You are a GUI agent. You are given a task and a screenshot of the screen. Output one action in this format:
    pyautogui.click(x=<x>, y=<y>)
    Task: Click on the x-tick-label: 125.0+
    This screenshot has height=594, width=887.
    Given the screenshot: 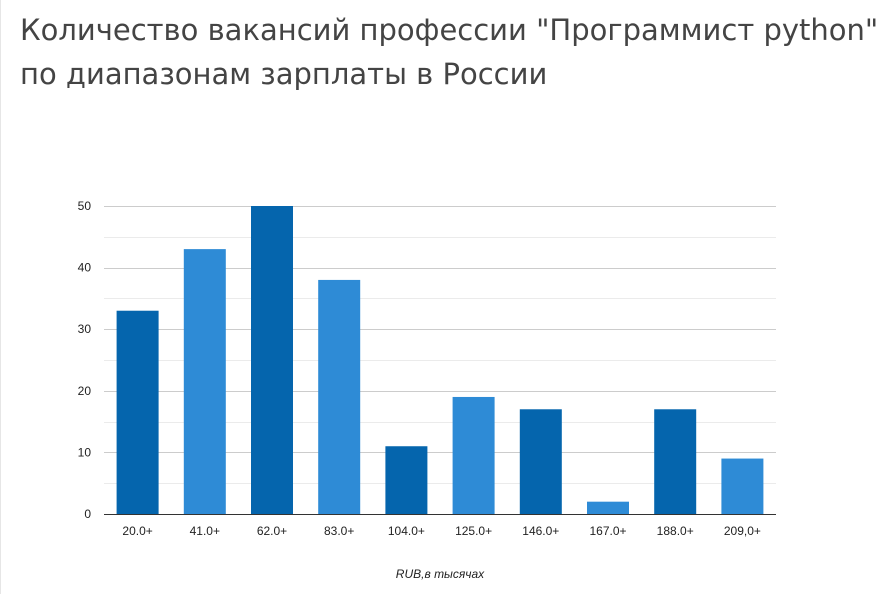 What is the action you would take?
    pyautogui.click(x=473, y=531)
    